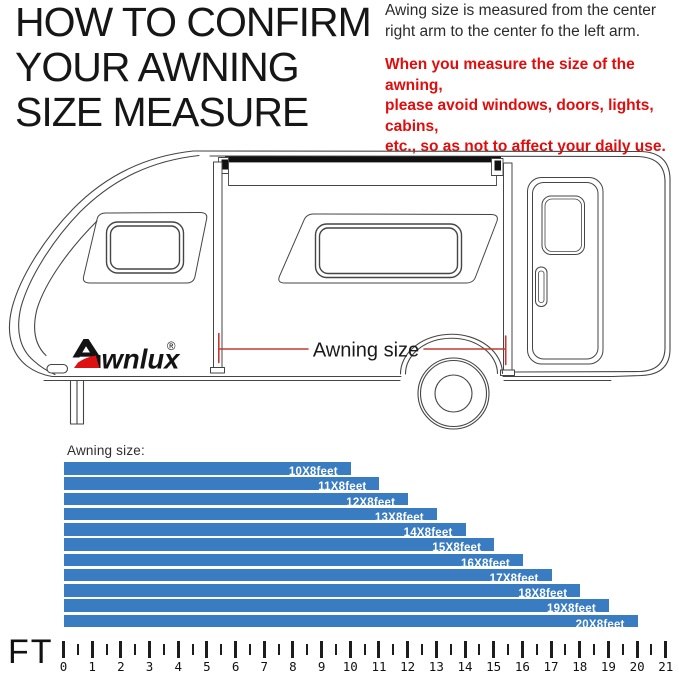  I want to click on brand-name: wnlux, so click(142, 359).